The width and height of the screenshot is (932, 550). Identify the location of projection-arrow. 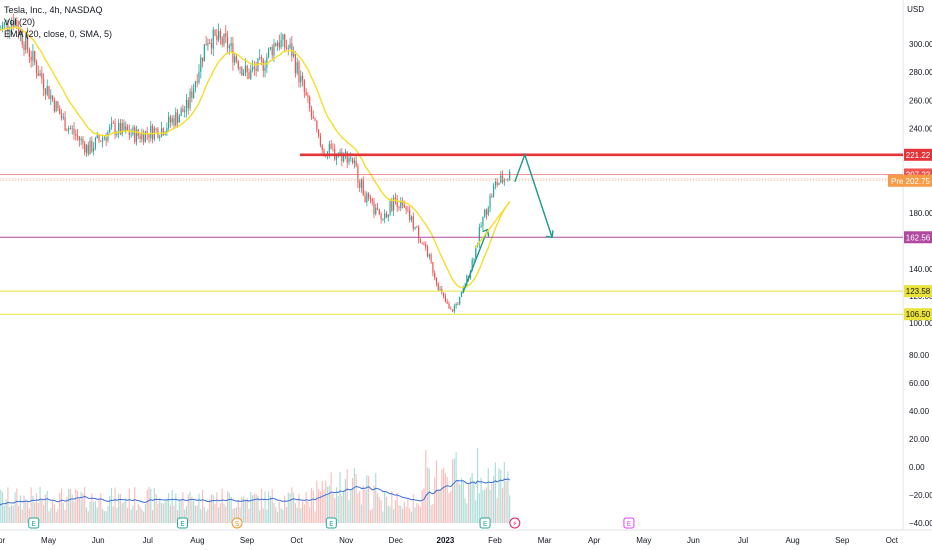
(533, 195).